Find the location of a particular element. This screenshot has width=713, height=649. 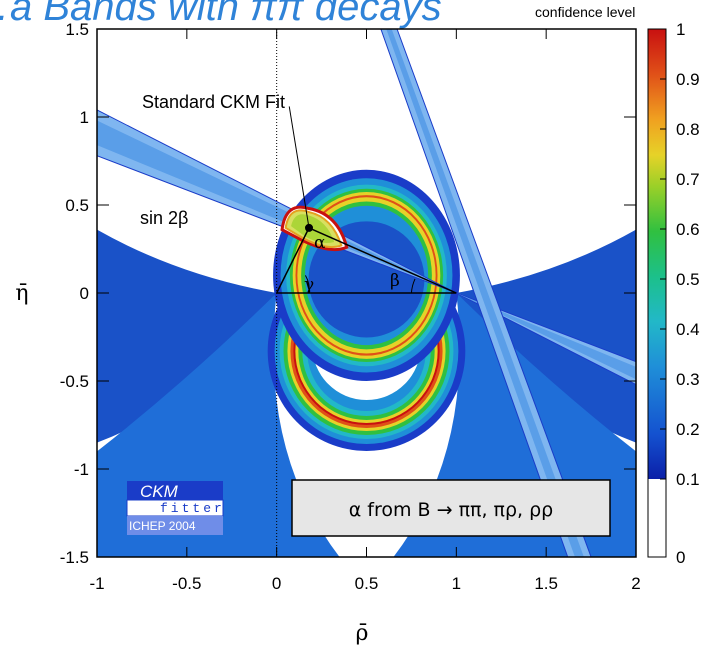

x-tick-label: 0 is located at coordinates (276, 583).